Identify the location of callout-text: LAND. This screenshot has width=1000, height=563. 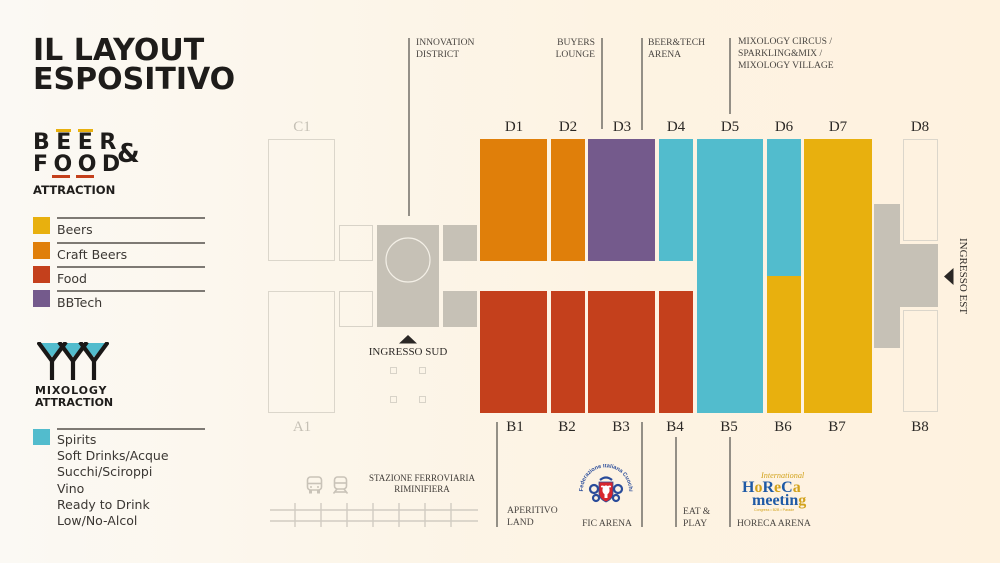
(520, 522).